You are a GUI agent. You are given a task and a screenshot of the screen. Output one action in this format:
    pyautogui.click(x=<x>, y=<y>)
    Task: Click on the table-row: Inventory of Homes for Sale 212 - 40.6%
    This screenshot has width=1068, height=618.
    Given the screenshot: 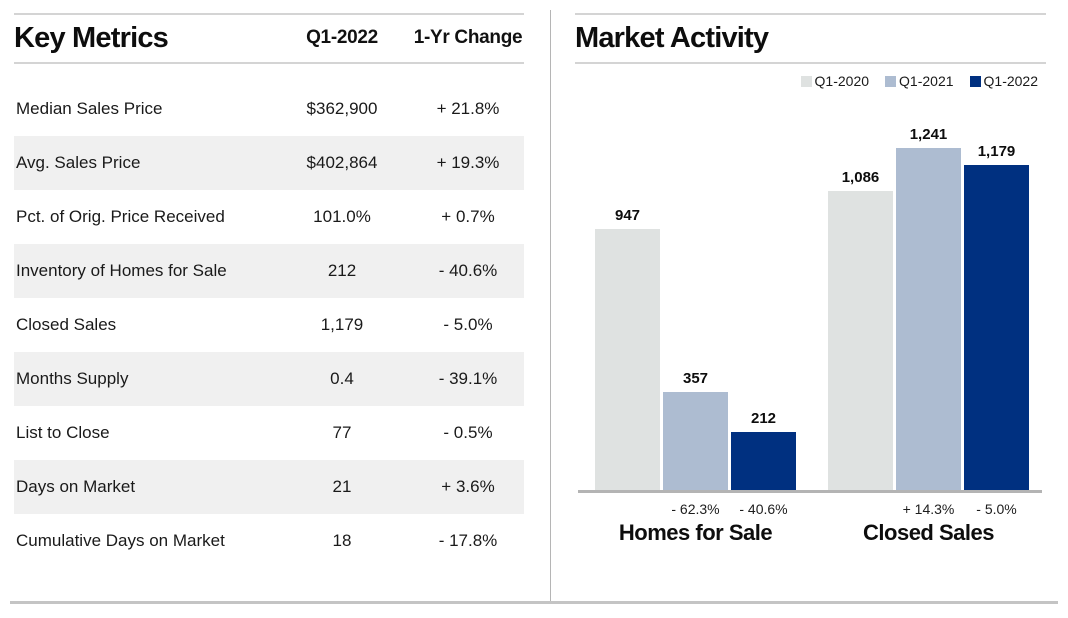 What is the action you would take?
    pyautogui.click(x=269, y=271)
    